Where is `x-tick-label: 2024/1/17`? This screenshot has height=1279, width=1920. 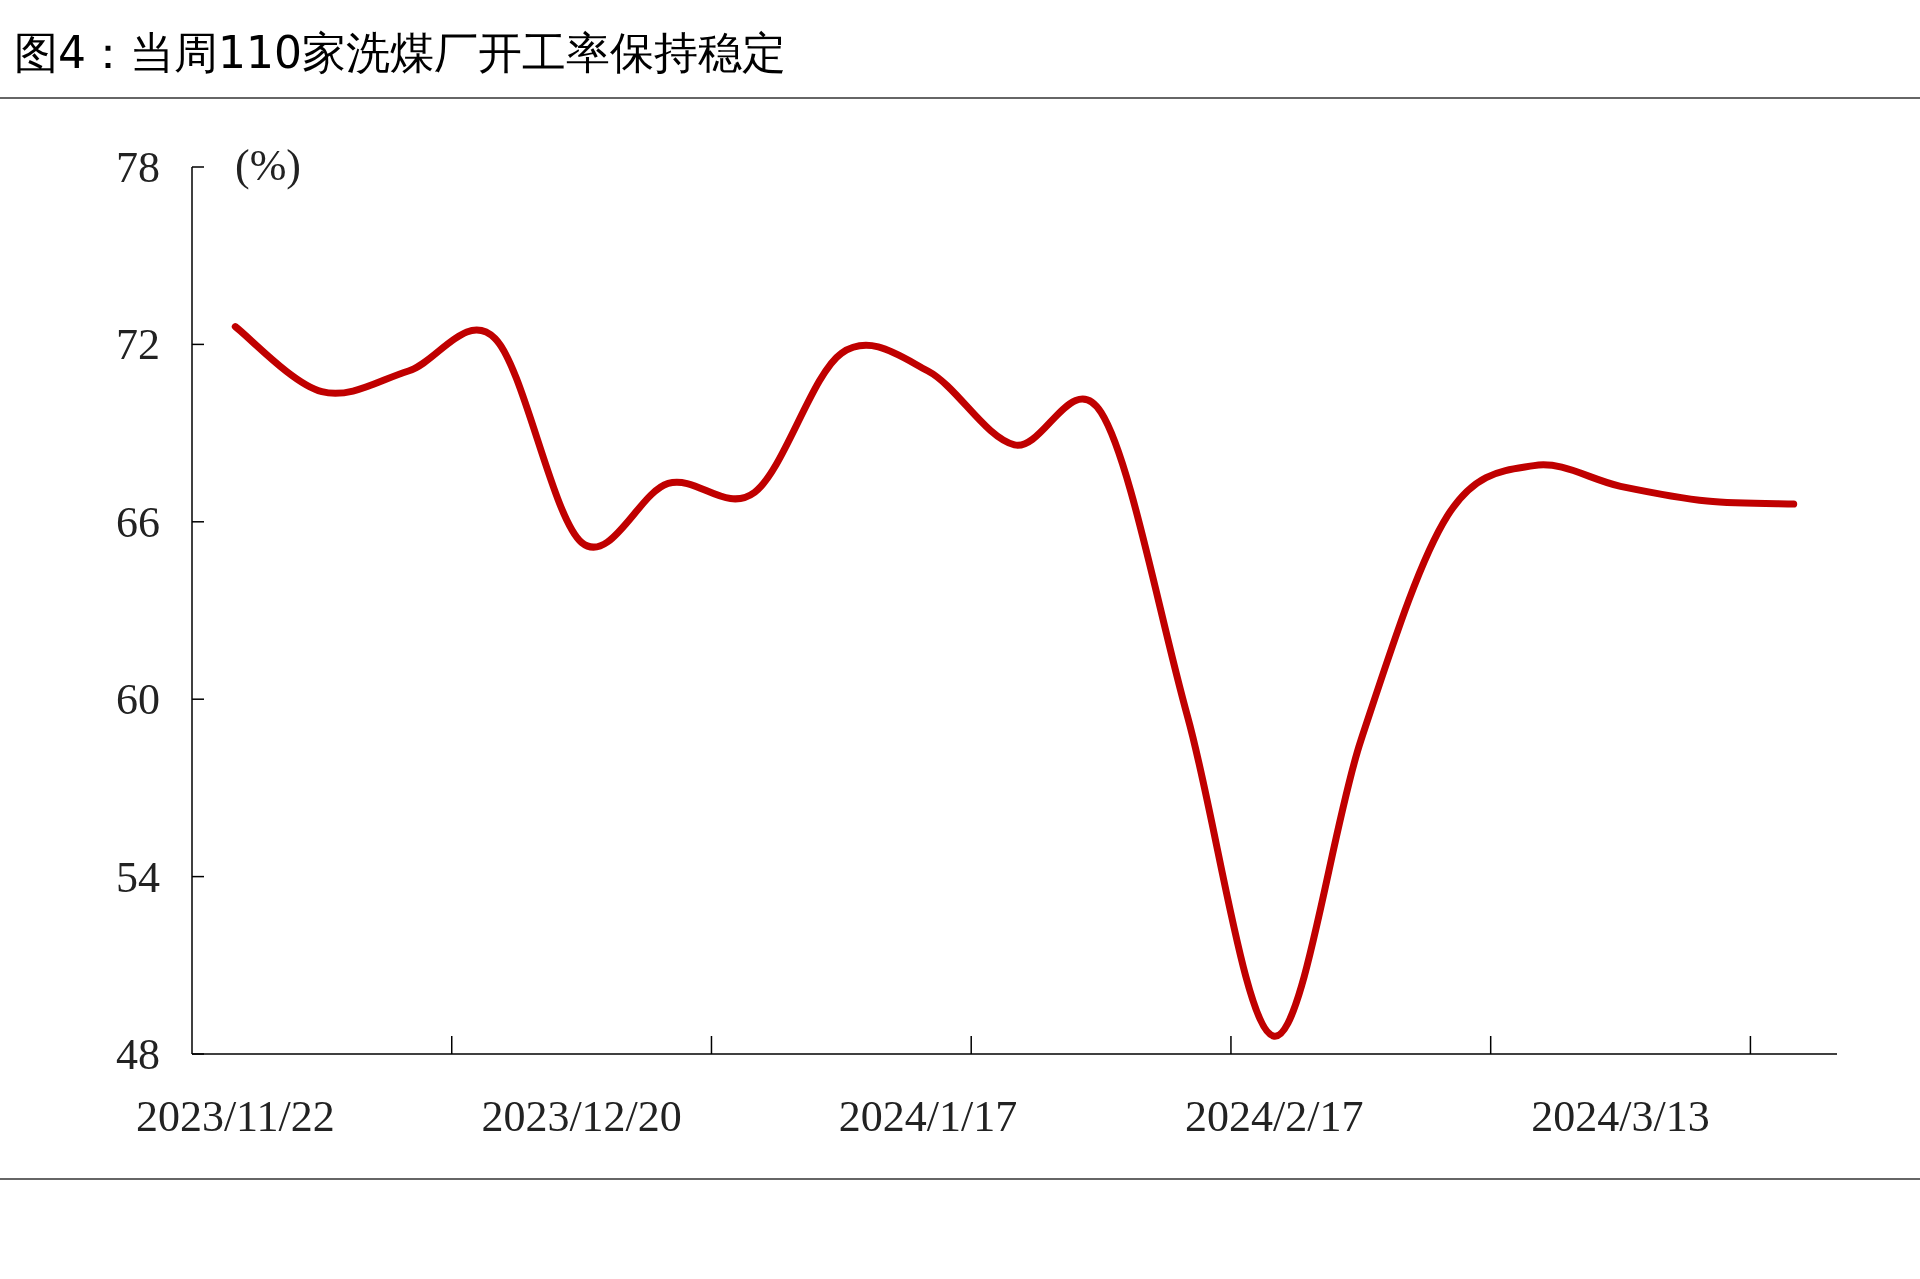
x-tick-label: 2024/1/17 is located at coordinates (928, 1116).